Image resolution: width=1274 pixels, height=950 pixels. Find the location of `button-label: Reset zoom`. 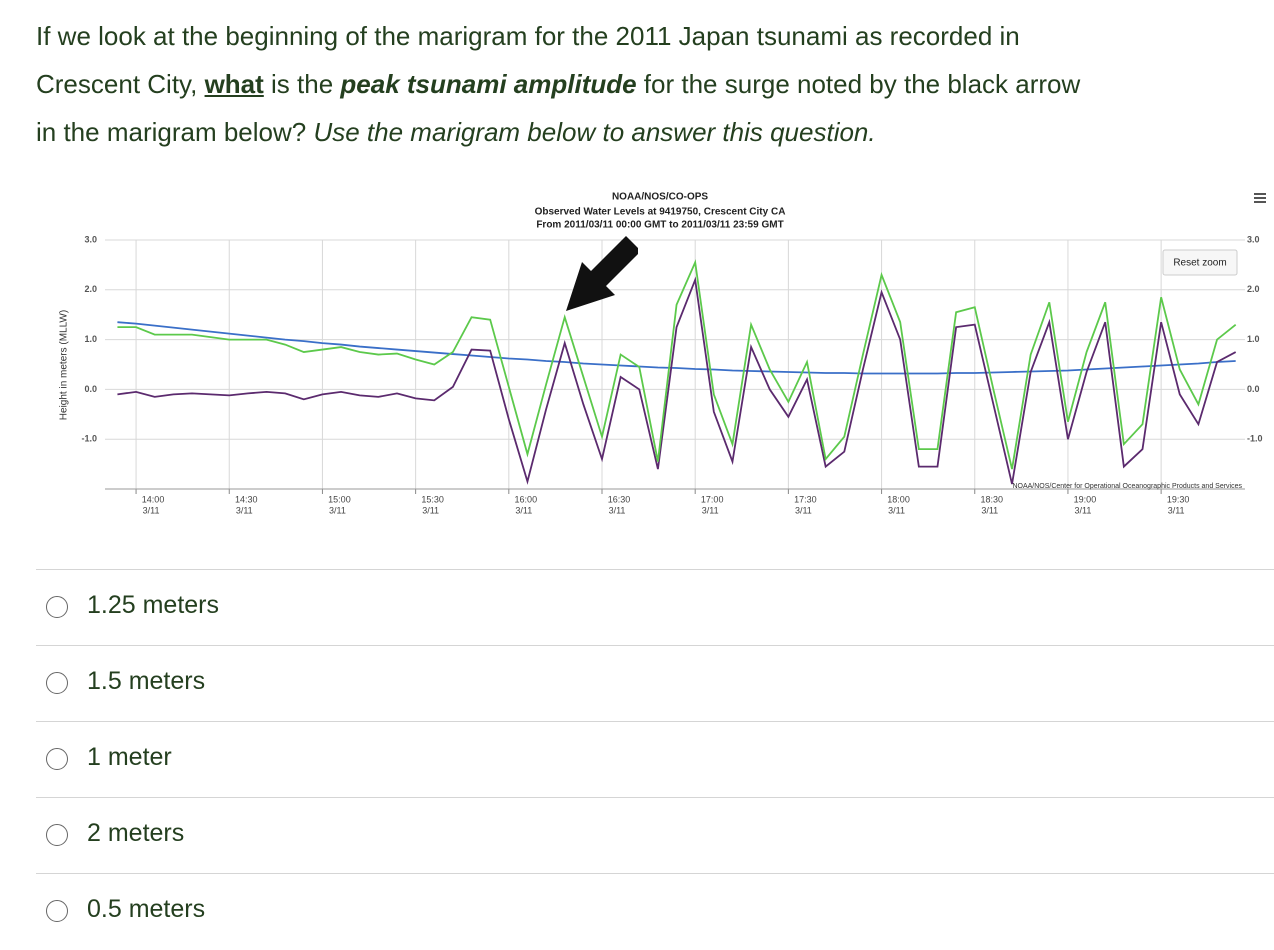

button-label: Reset zoom is located at coordinates (1199, 263).